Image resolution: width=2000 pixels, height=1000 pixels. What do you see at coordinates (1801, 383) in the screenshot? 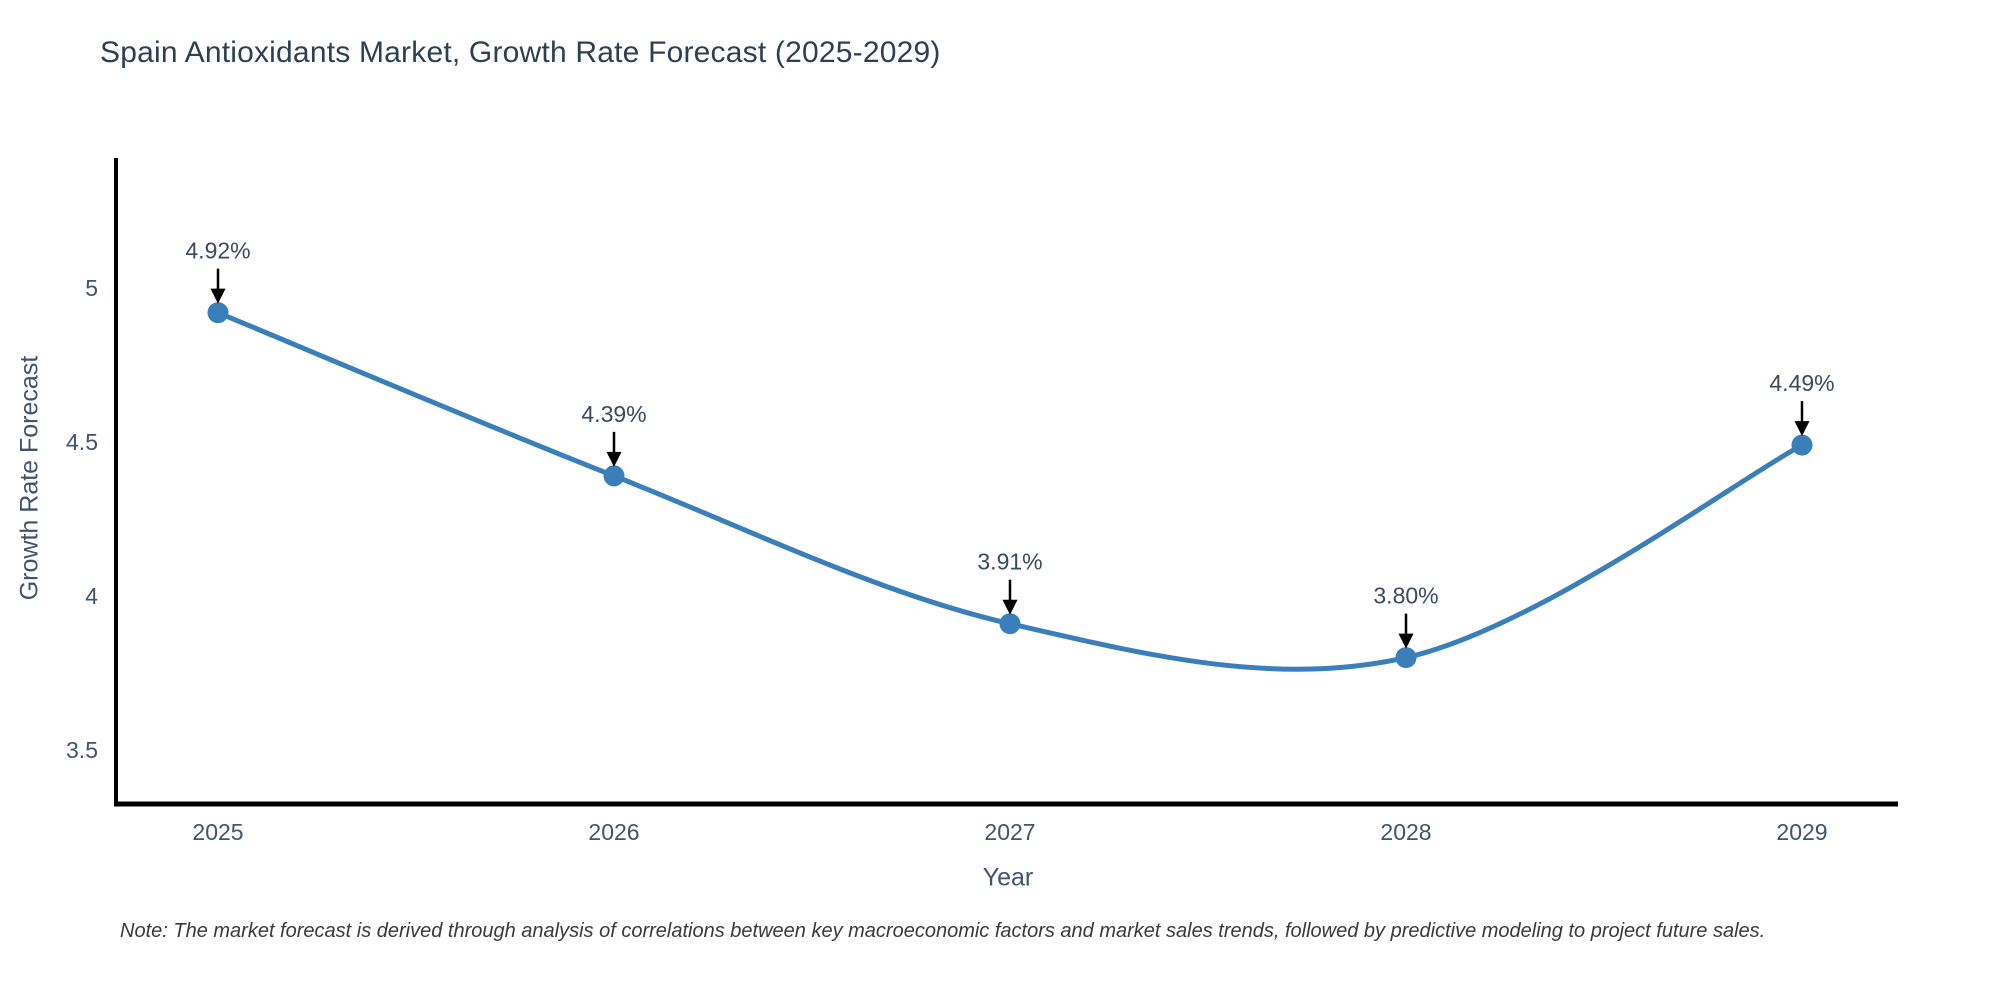
I see `annotation-label: 4.49%` at bounding box center [1801, 383].